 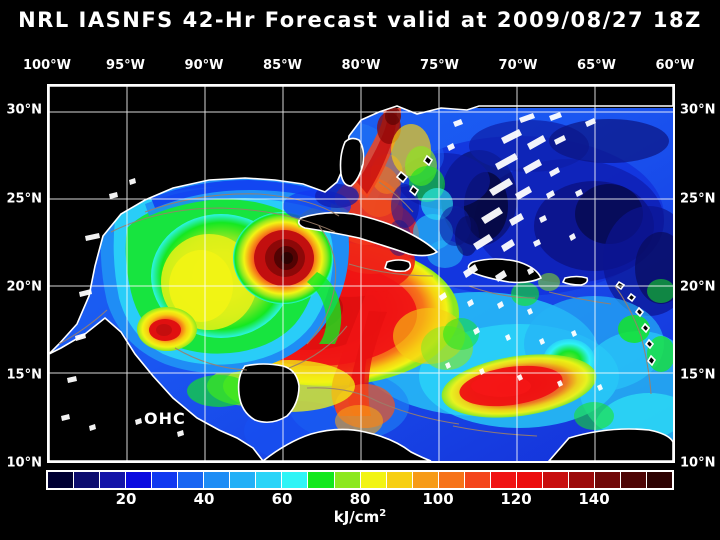 What do you see at coordinates (594, 499) in the screenshot?
I see `colorbar-tick: 140` at bounding box center [594, 499].